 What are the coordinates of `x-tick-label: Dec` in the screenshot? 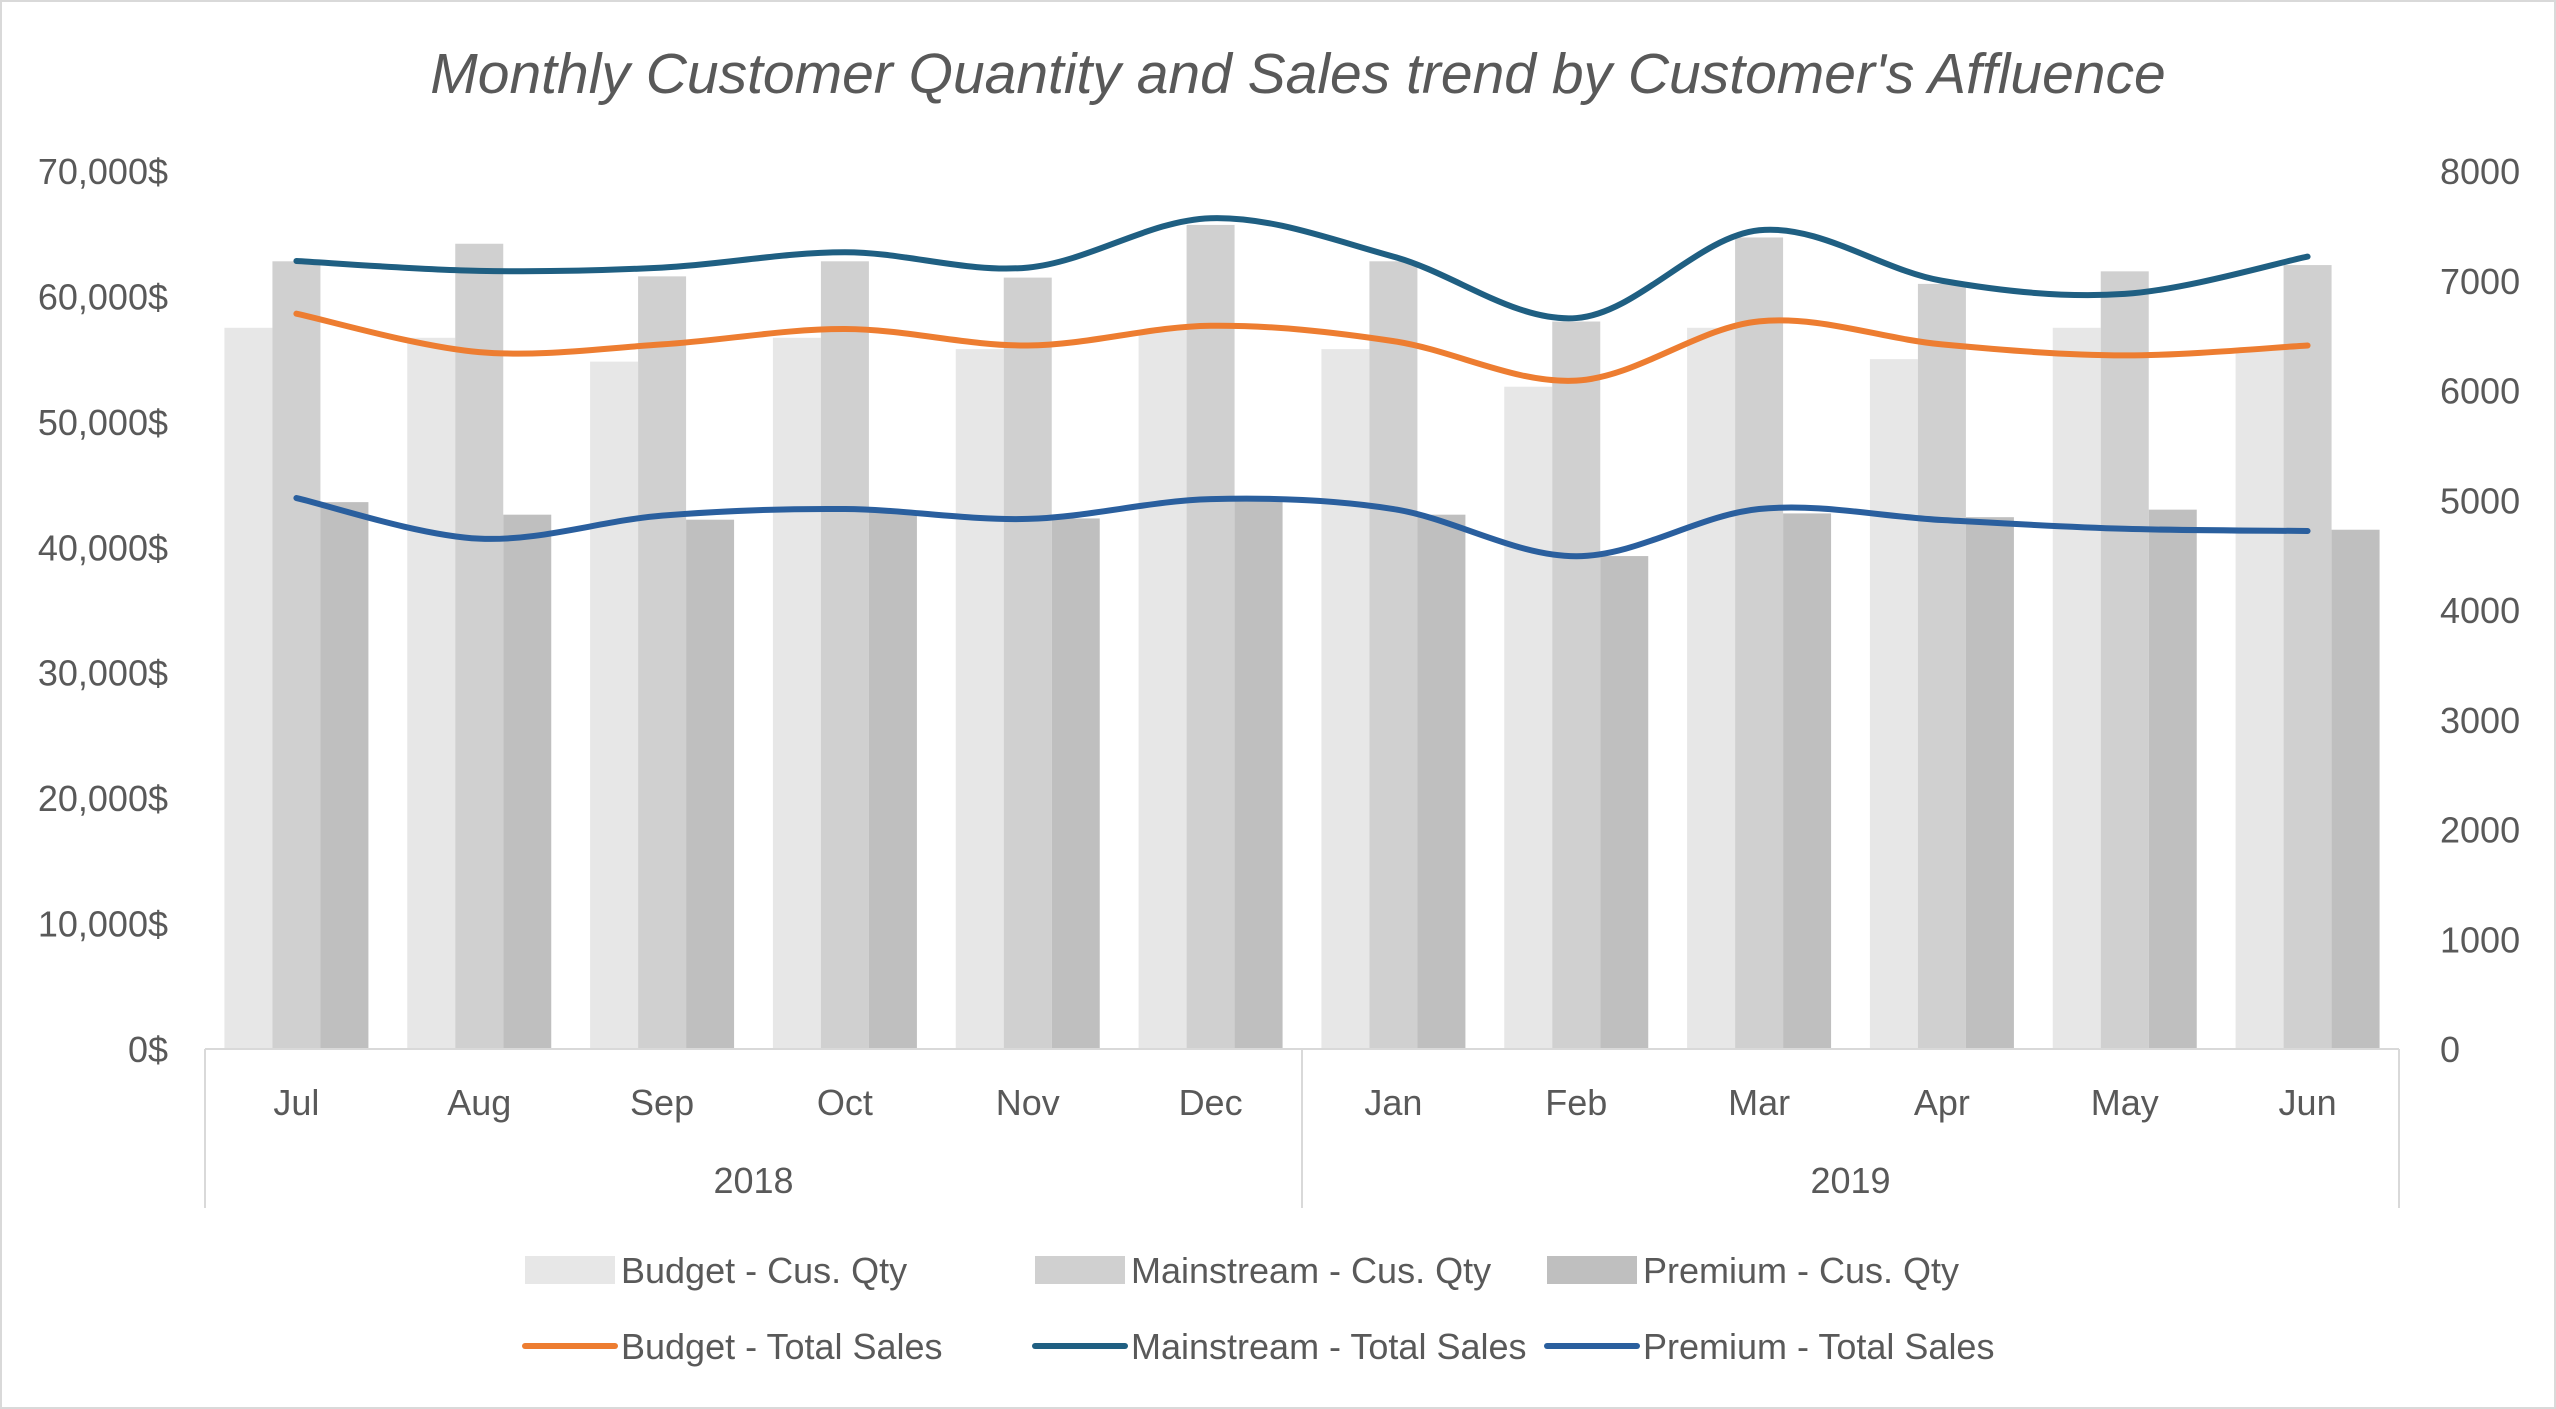 It's located at (1211, 1102).